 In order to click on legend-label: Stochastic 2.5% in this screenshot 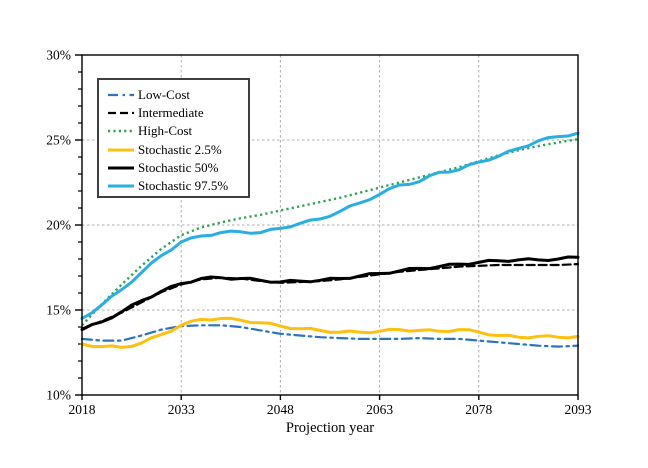, I will do `click(180, 149)`.